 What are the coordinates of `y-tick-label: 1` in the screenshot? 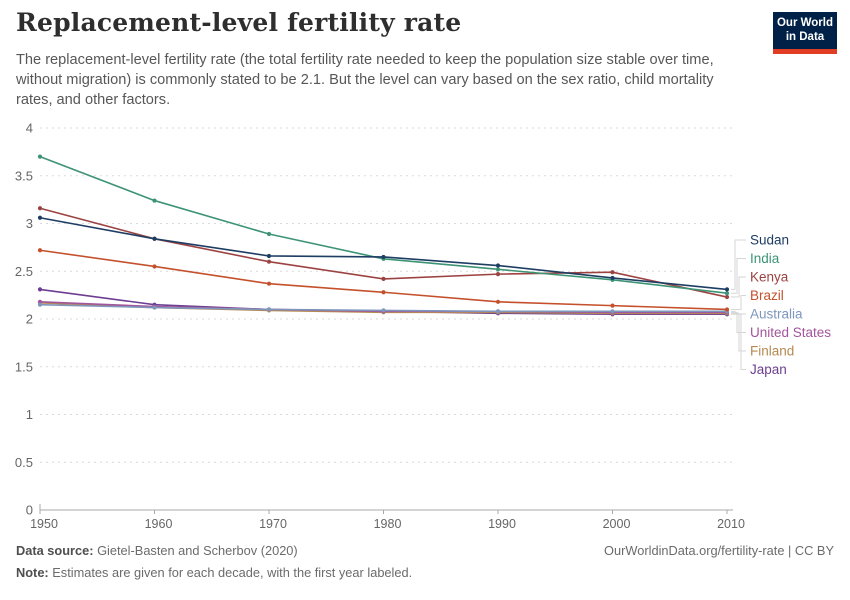 It's located at (29, 414).